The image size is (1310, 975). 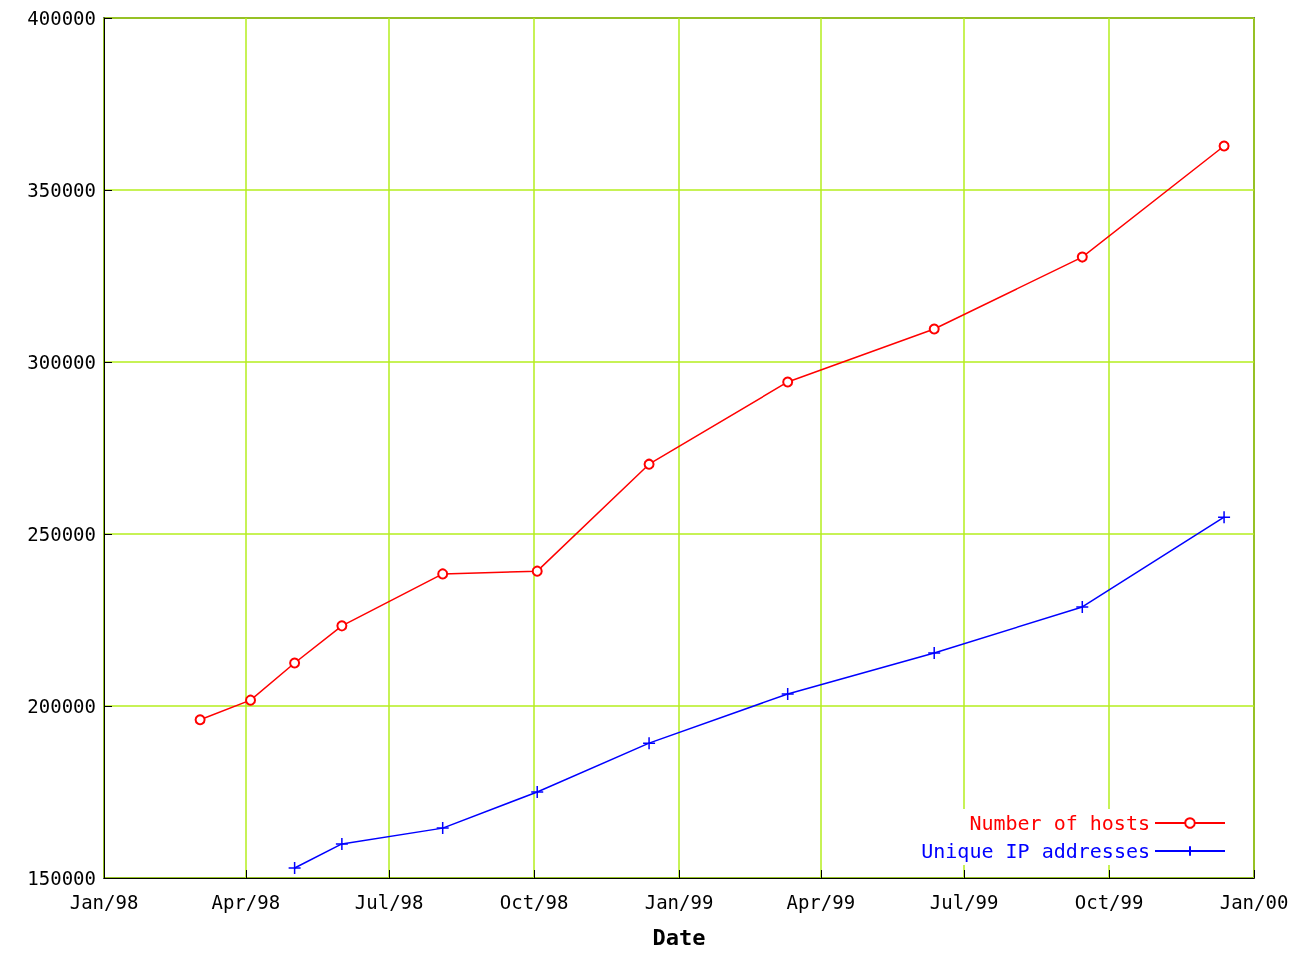 What do you see at coordinates (246, 901) in the screenshot?
I see `x-tick-label: Apr/98` at bounding box center [246, 901].